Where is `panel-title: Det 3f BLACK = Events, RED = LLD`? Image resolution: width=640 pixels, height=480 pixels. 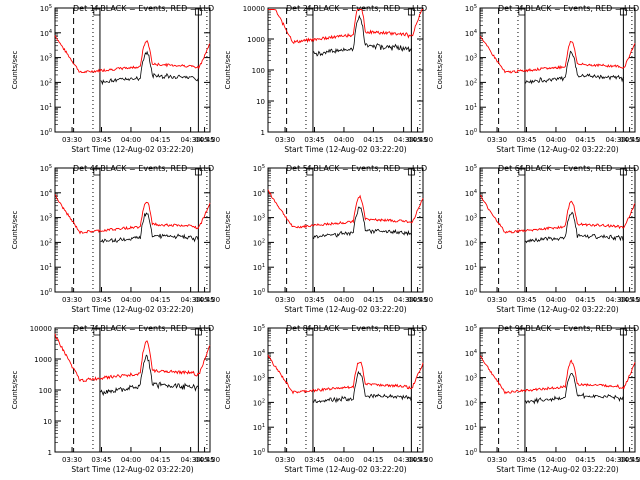
panel-title: Det 3f BLACK = Events, RED = LLD is located at coordinates (568, 8).